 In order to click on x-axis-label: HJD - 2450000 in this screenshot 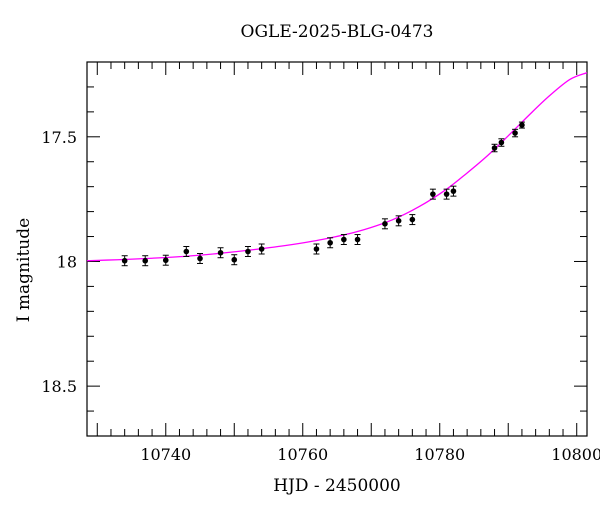, I will do `click(337, 486)`.